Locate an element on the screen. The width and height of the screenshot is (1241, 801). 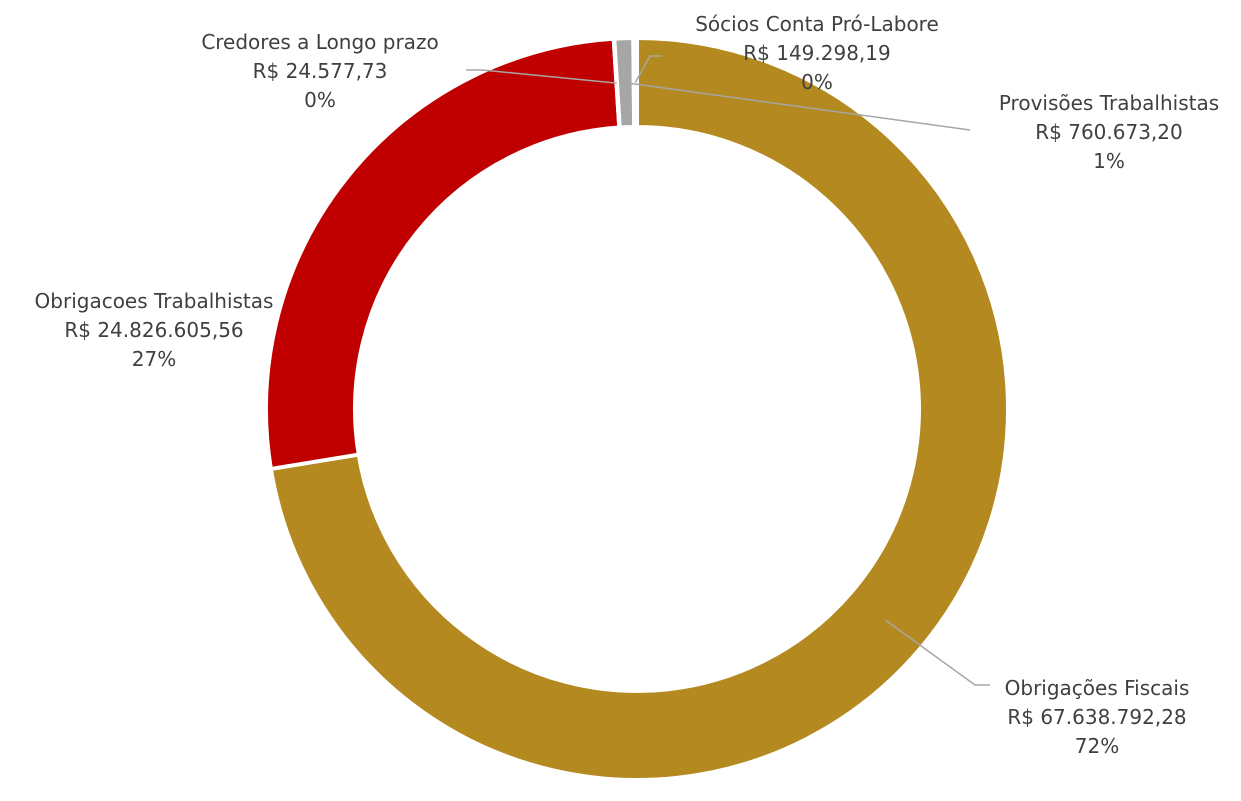
label-name: Credores a Longo prazo is located at coordinates (319, 42).